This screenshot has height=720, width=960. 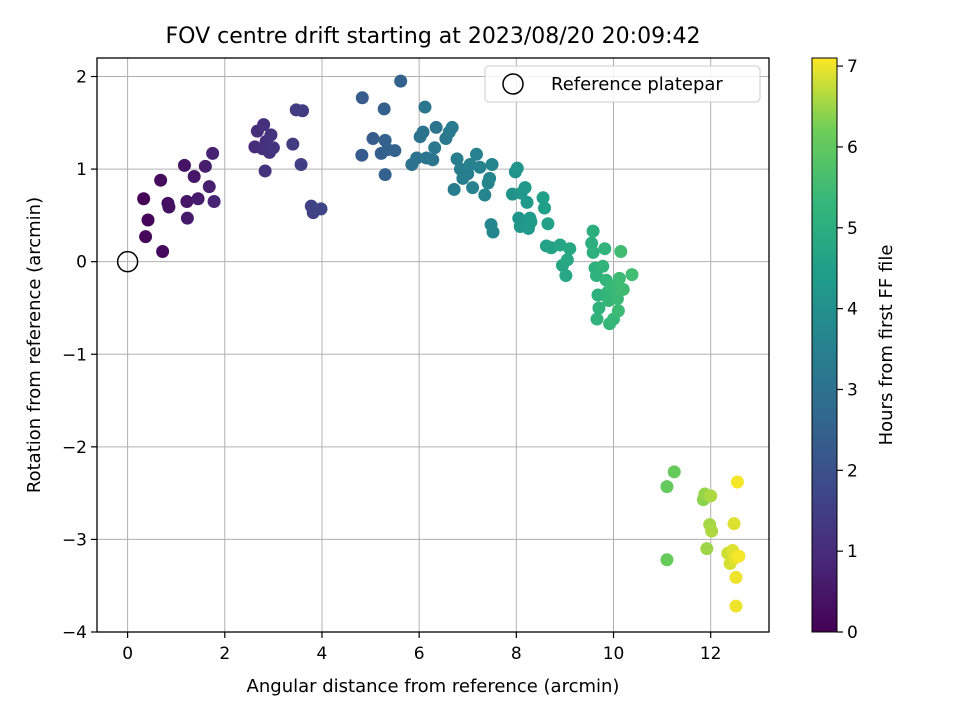 I want to click on colorbar-tick-label: 1, so click(x=852, y=552).